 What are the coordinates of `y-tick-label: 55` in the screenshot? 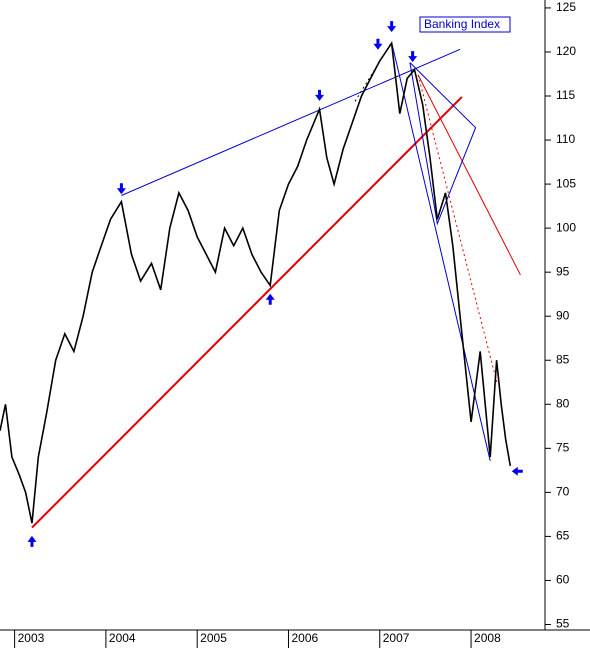 It's located at (563, 624).